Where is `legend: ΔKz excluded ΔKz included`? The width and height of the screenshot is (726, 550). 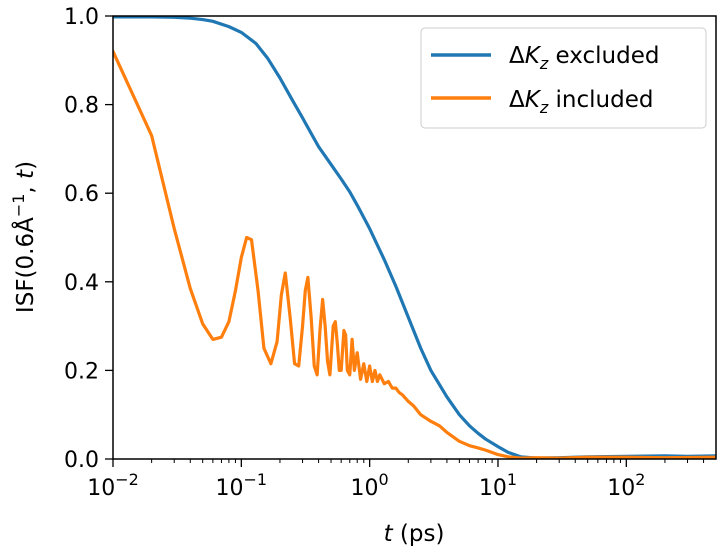 legend: ΔKz excluded ΔKz included is located at coordinates (563, 78).